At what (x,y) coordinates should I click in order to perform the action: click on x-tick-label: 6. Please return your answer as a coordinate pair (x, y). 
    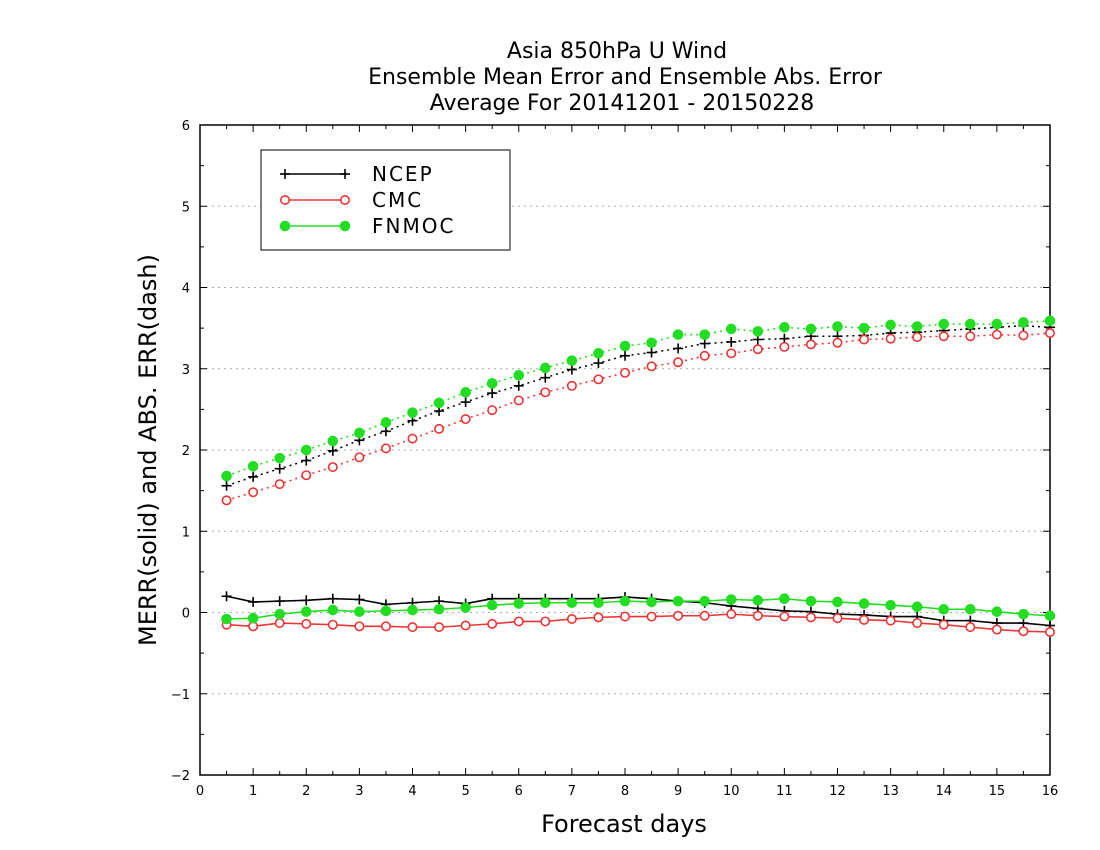
    Looking at the image, I should click on (519, 791).